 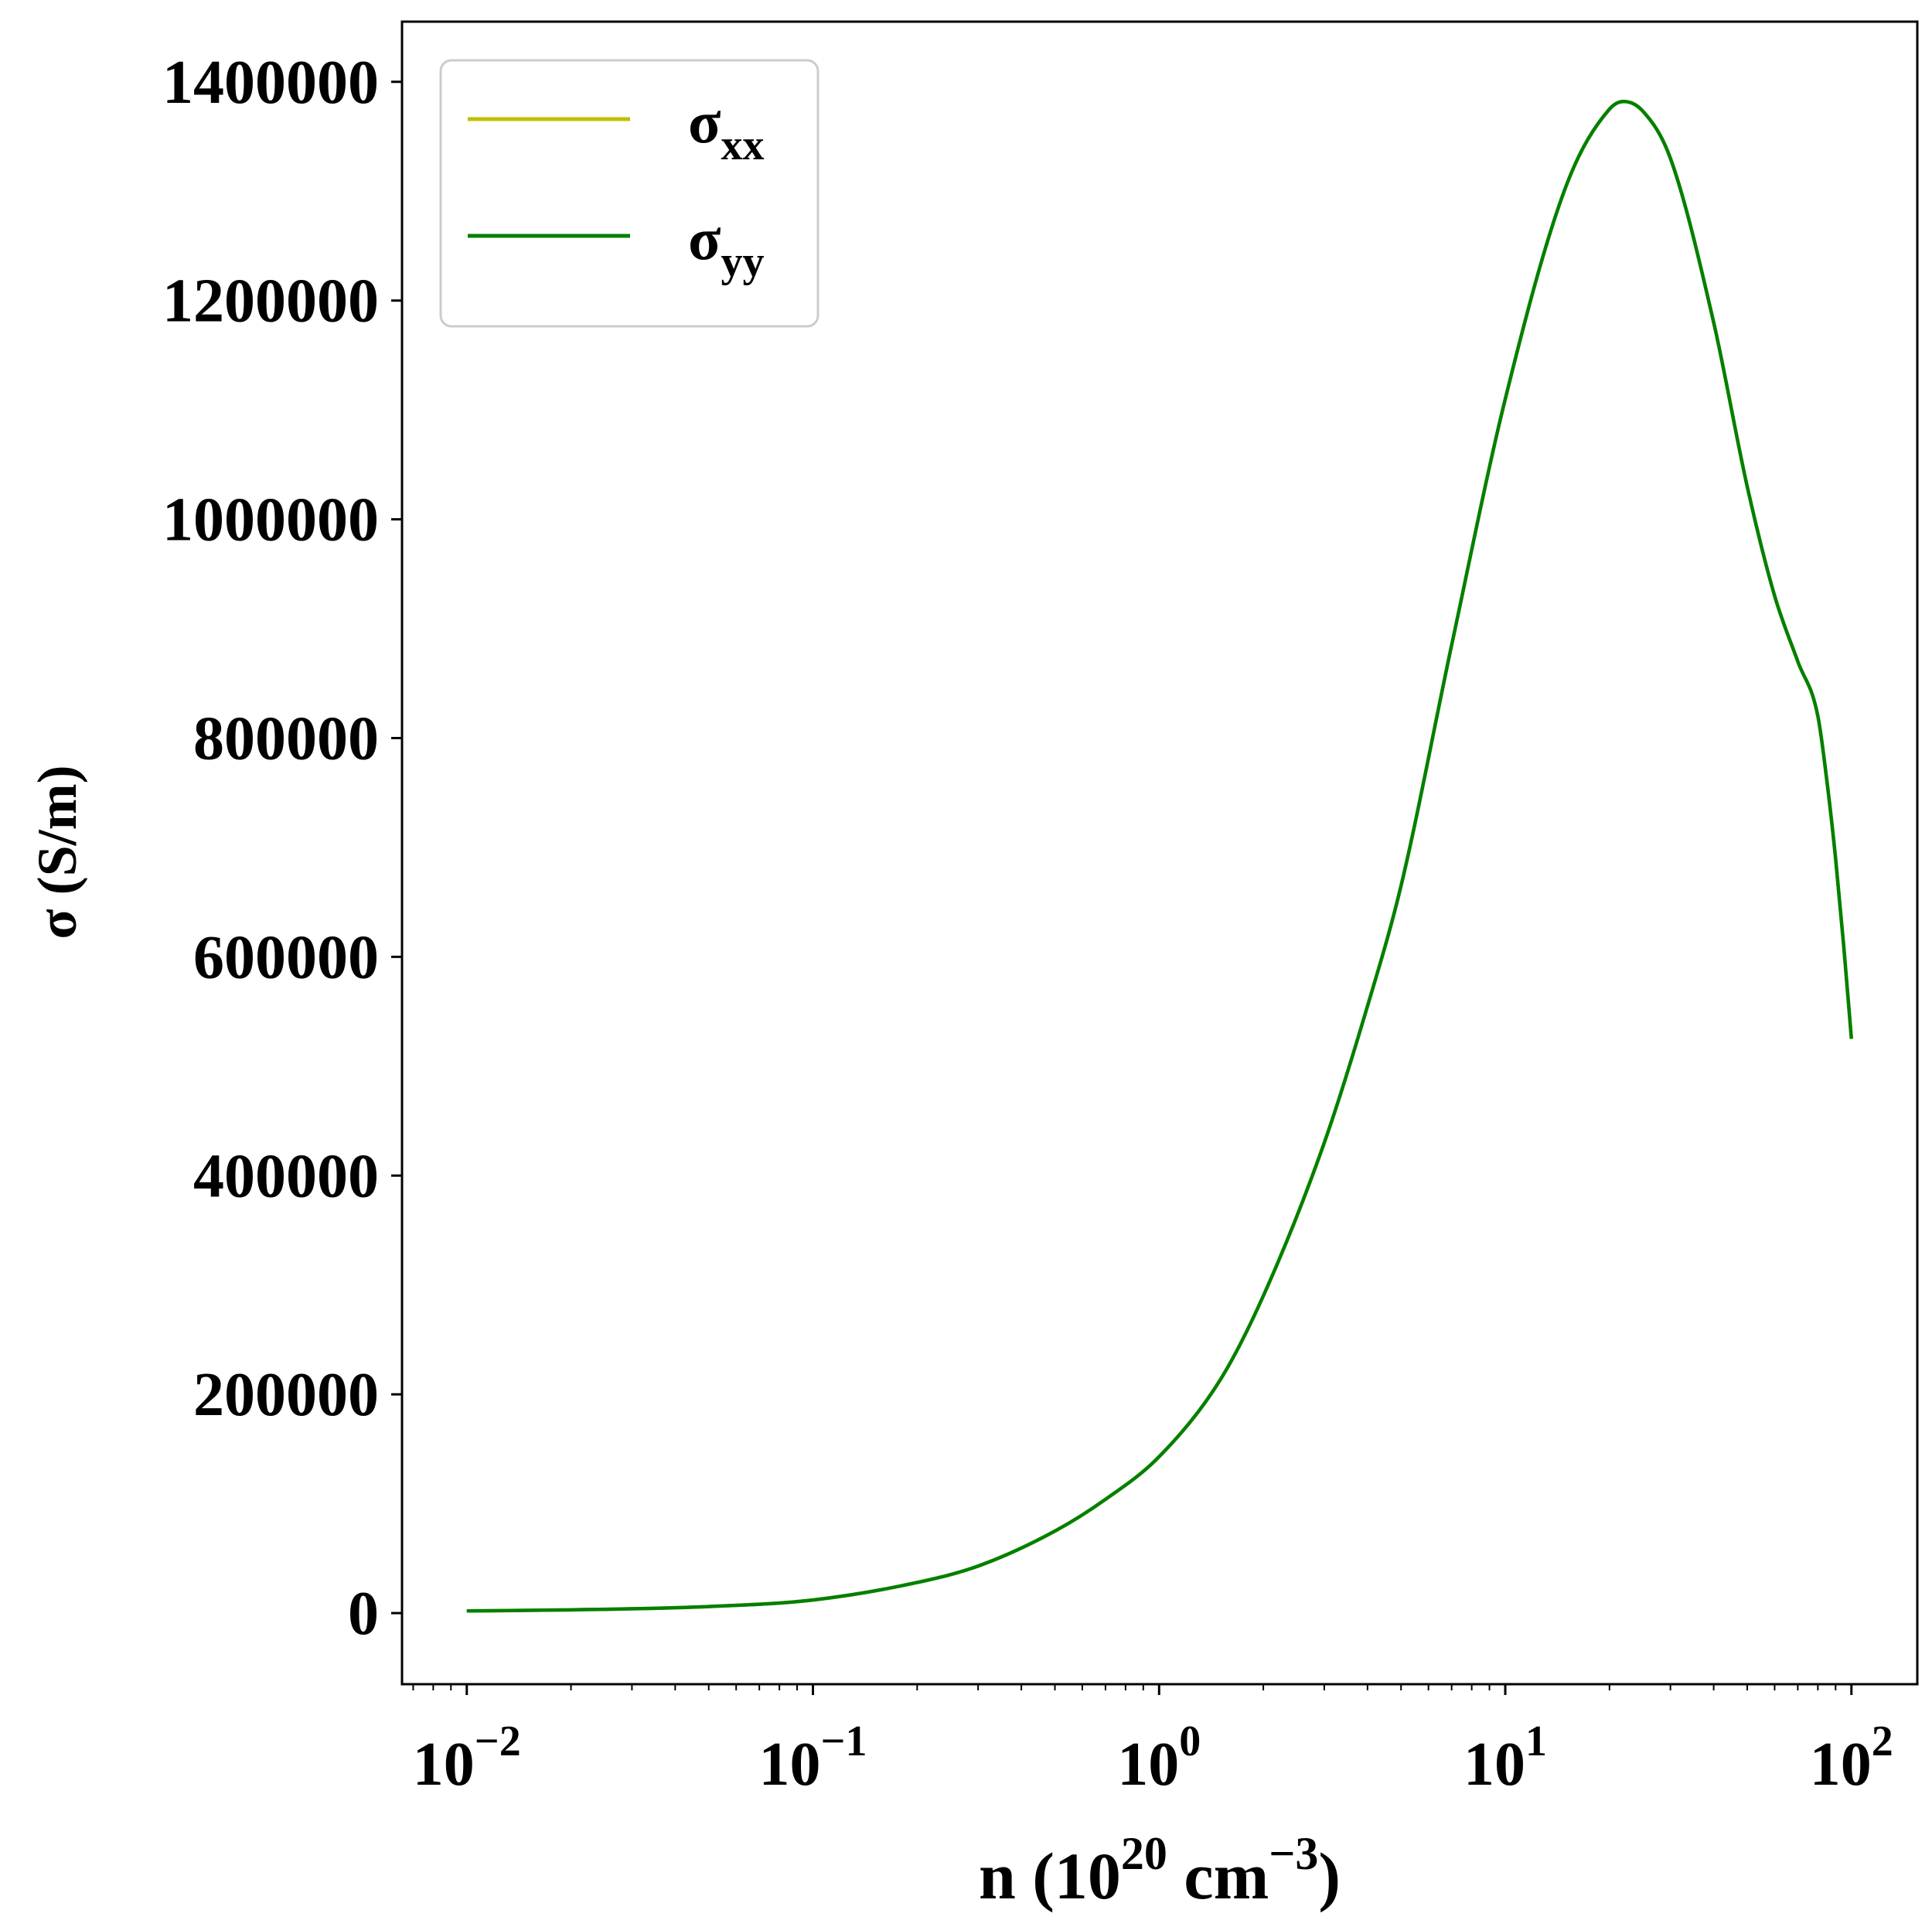 I want to click on y-tick-label: 1400000, so click(x=270, y=83).